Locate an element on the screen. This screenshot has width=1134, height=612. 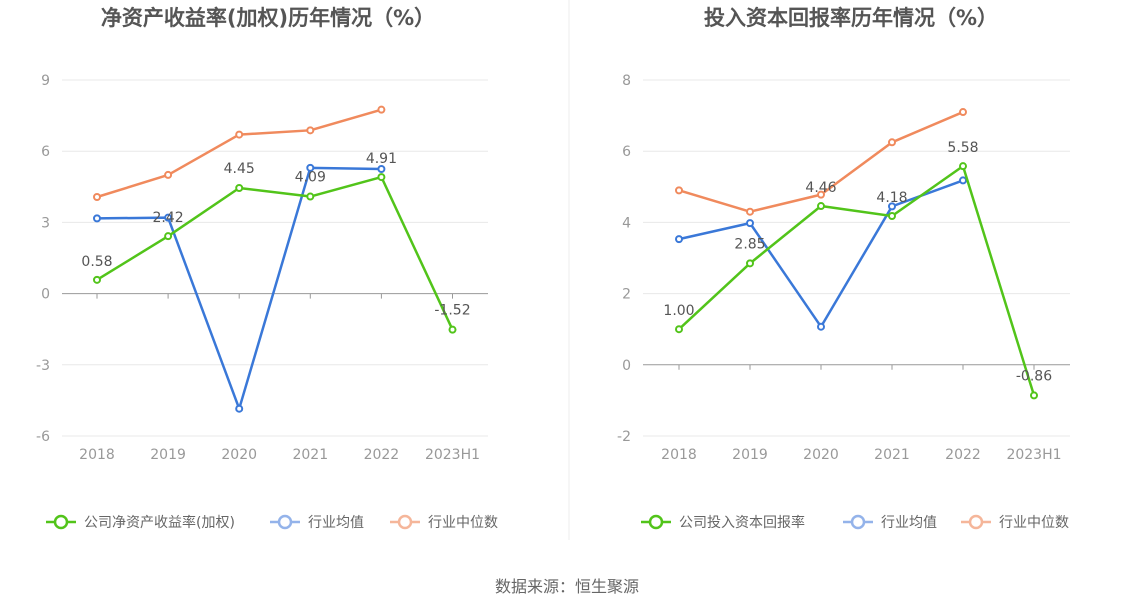
roic-y-tick-label: 6 is located at coordinates (626, 152).